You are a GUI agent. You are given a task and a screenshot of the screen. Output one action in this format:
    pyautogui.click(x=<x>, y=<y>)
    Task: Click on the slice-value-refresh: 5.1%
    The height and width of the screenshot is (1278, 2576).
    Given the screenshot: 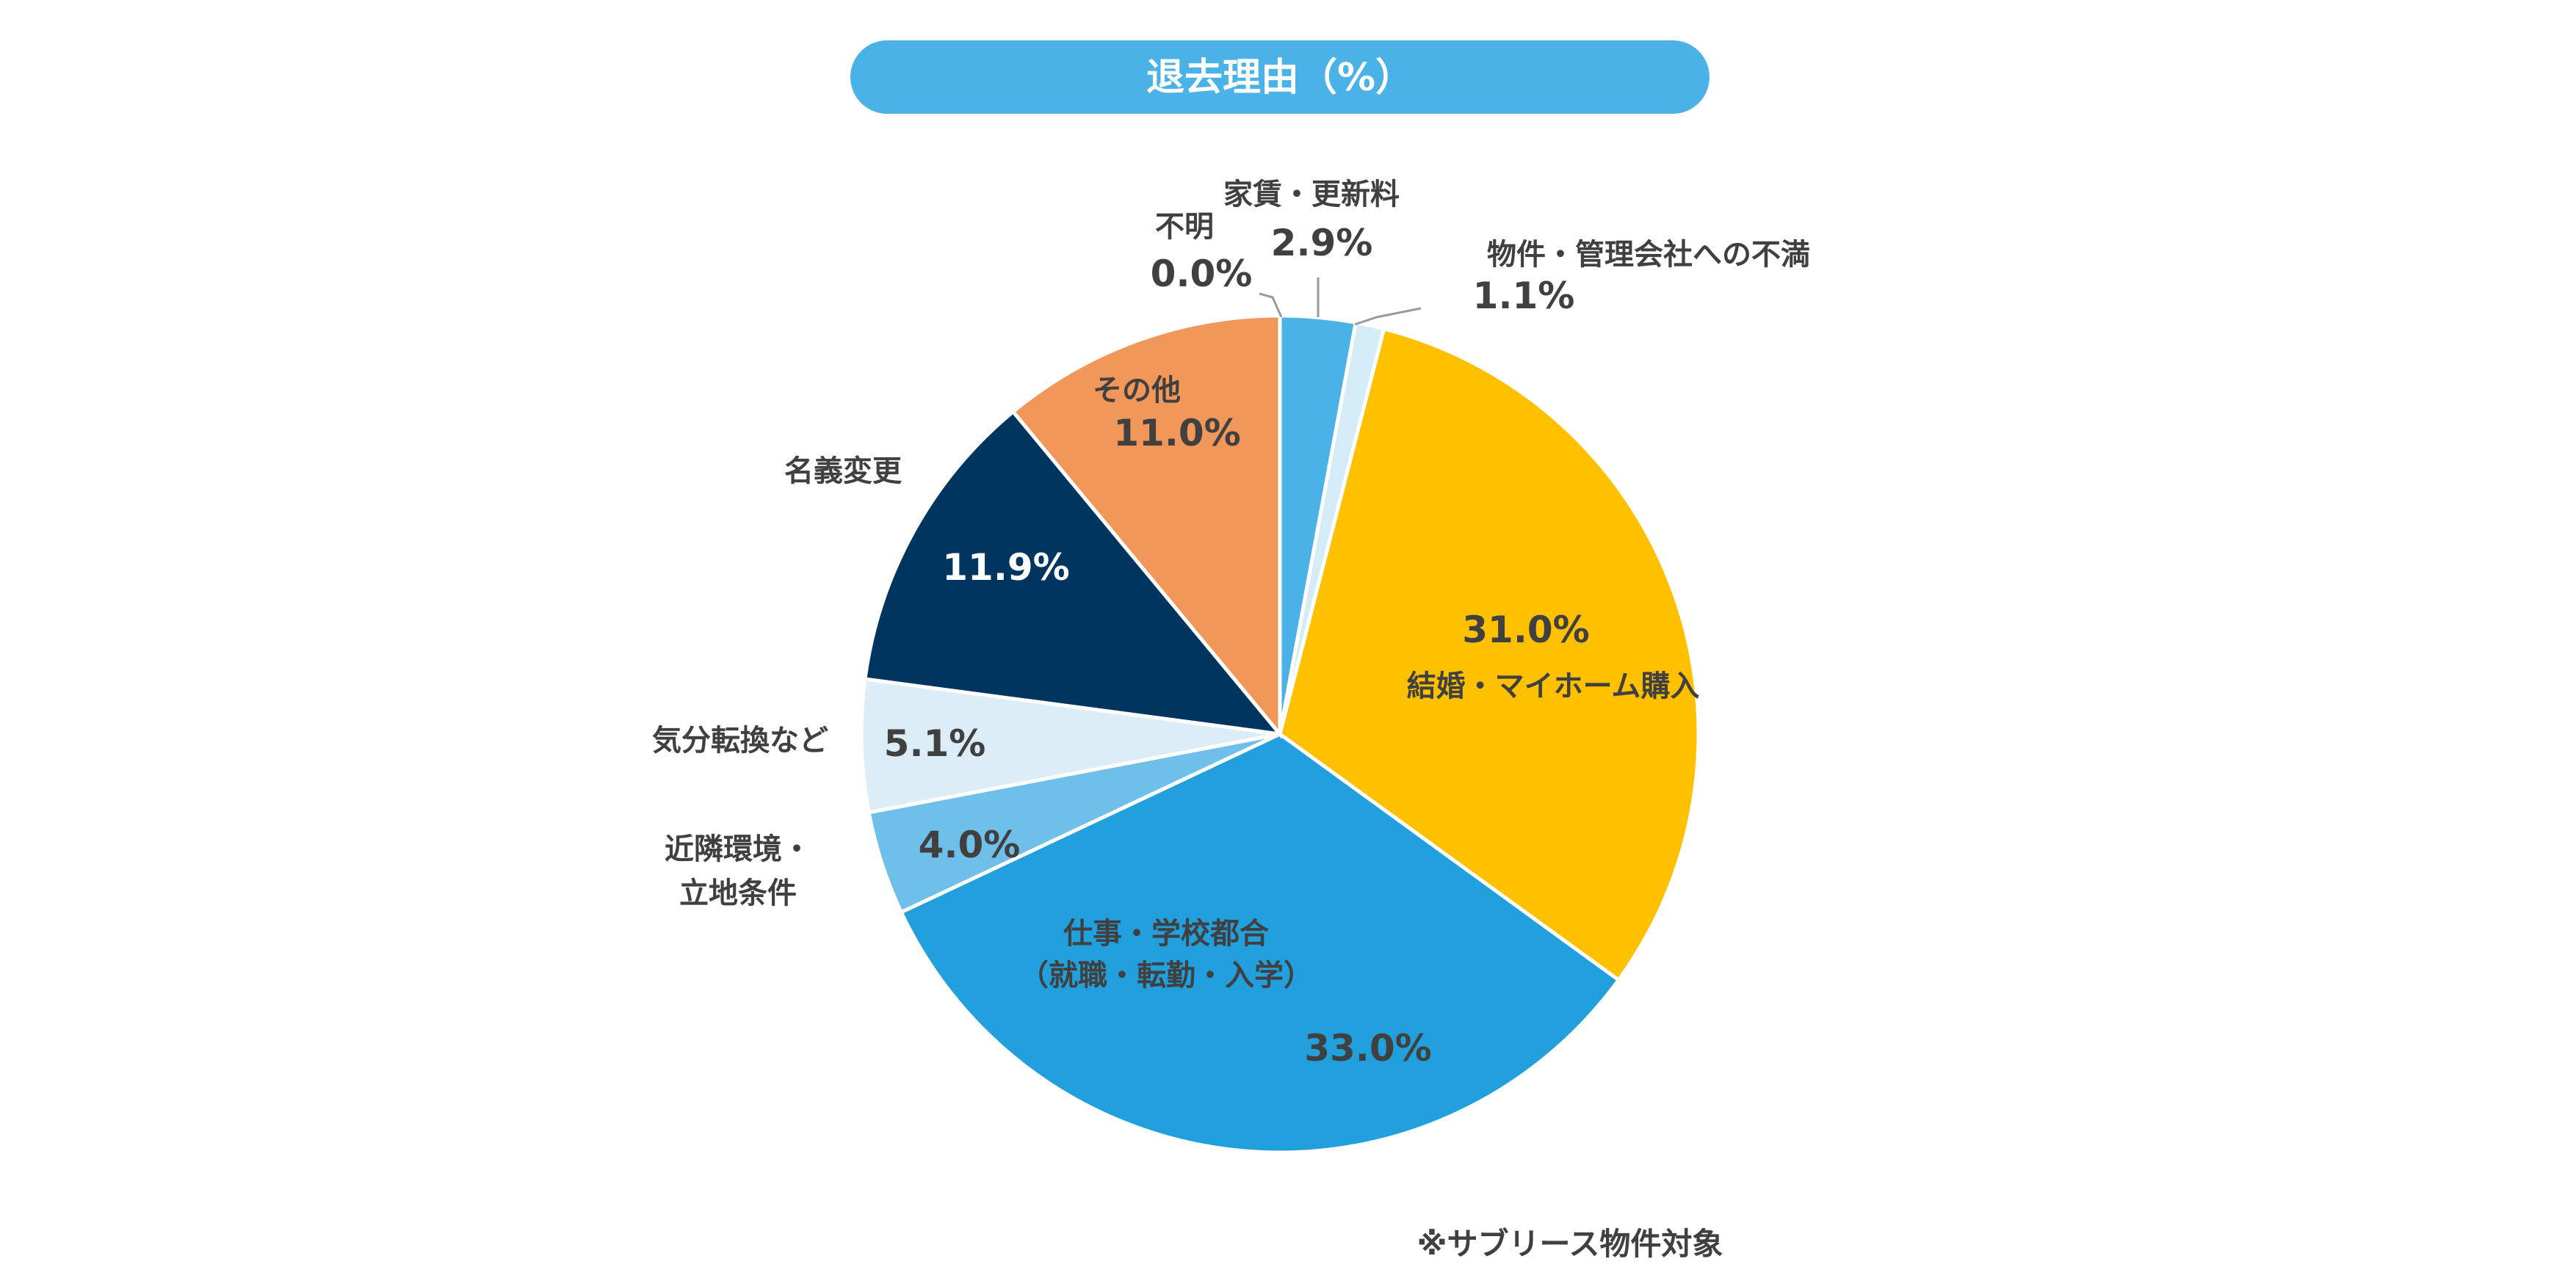 What is the action you would take?
    pyautogui.click(x=935, y=743)
    